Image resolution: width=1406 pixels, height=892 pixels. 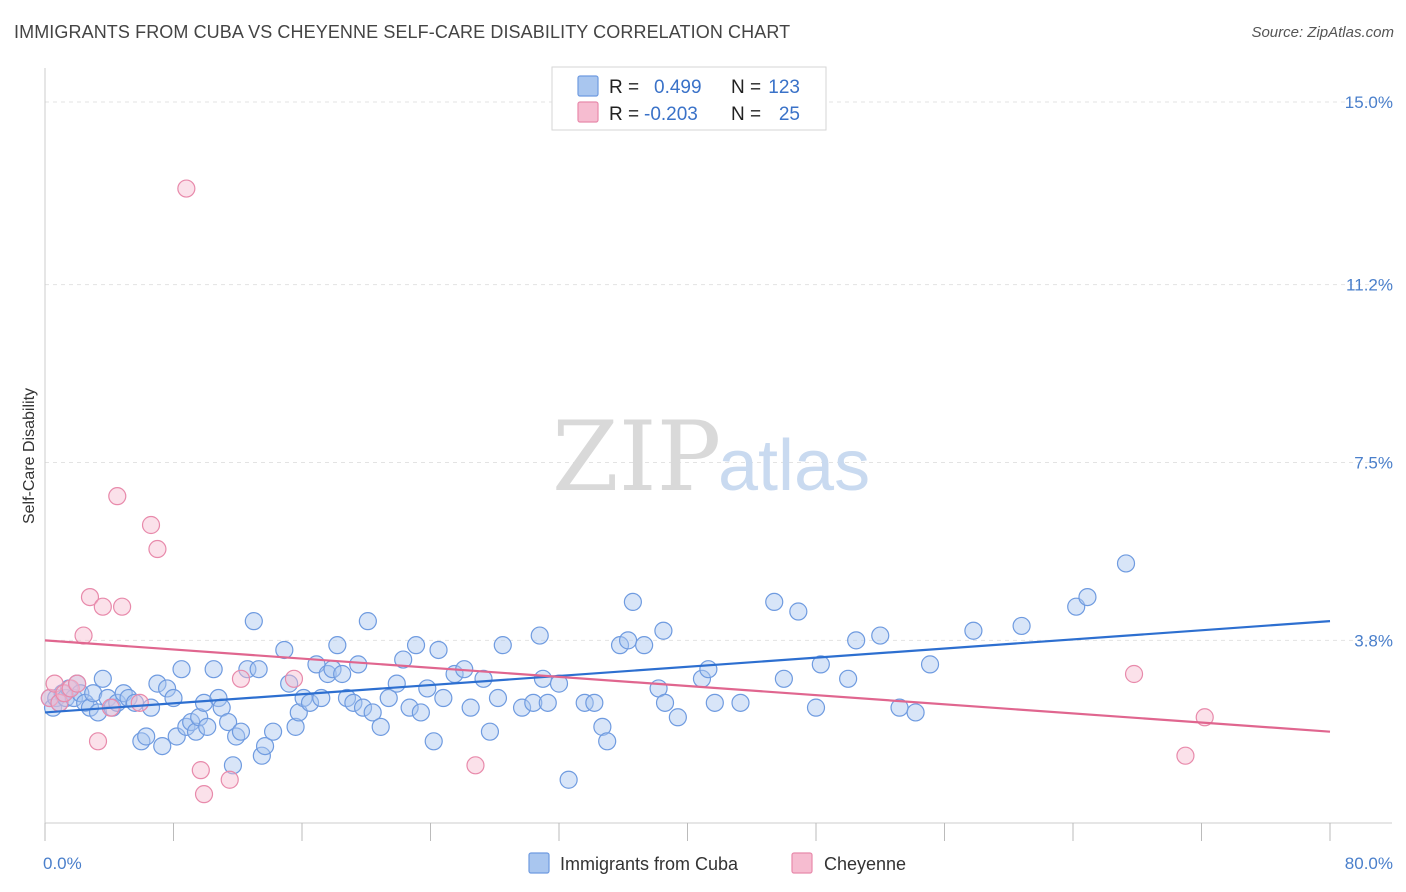 I want to click on legend-swatch-cheyenne, so click(x=588, y=112).